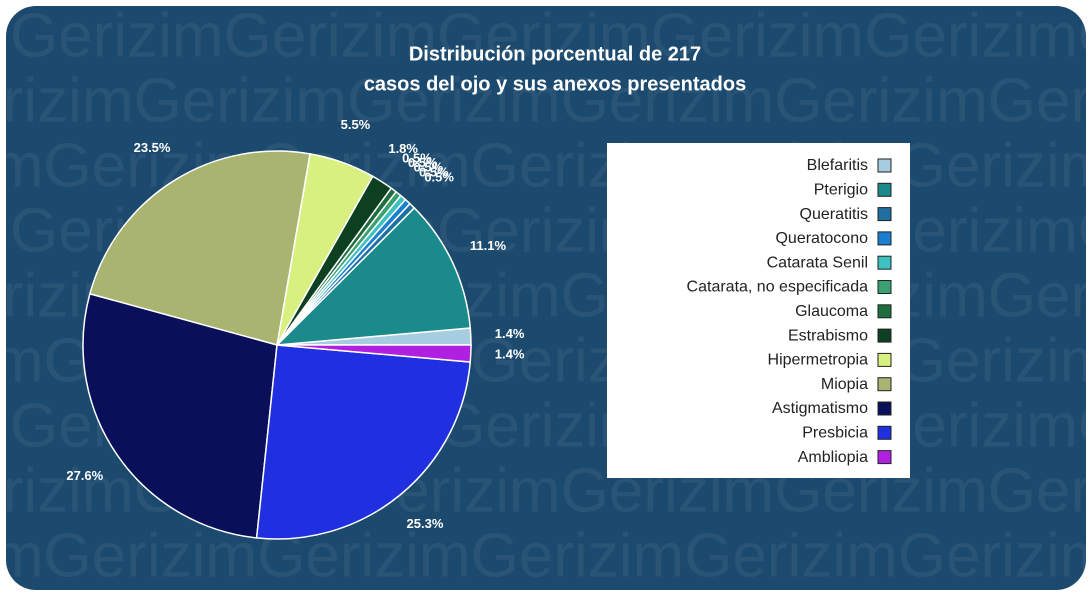 The height and width of the screenshot is (596, 1092). What do you see at coordinates (152, 147) in the screenshot?
I see `data-label: 23.5%` at bounding box center [152, 147].